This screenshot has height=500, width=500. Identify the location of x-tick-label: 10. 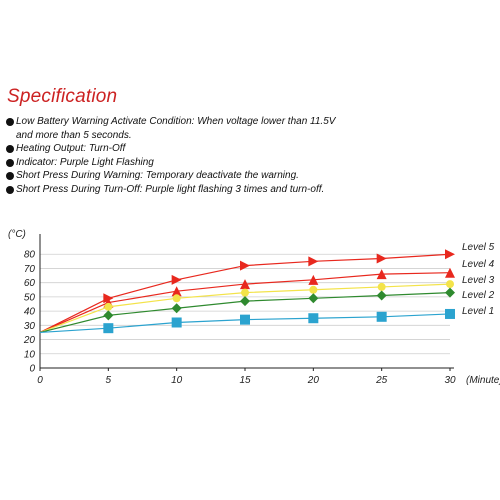
(177, 380).